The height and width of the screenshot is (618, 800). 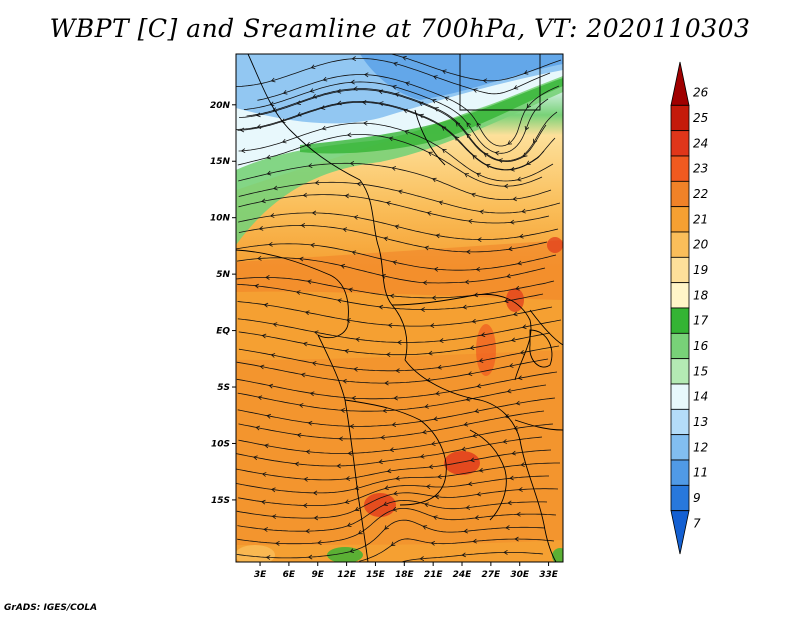 What do you see at coordinates (549, 575) in the screenshot?
I see `lon-tick-label: 33E` at bounding box center [549, 575].